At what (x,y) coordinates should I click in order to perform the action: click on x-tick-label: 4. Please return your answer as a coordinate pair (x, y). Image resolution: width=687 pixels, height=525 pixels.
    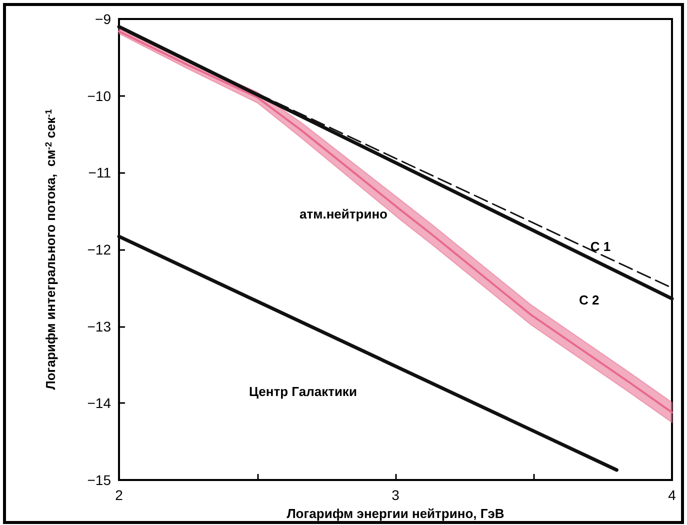
    Looking at the image, I should click on (672, 495).